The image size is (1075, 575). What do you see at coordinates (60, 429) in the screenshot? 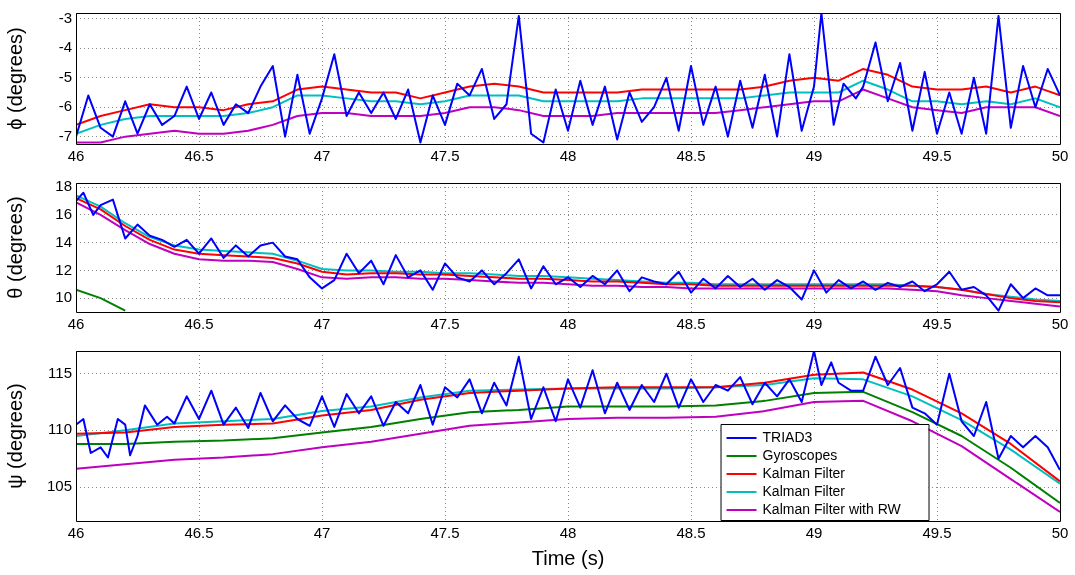
I see `y-tick-label: 110` at bounding box center [60, 429].